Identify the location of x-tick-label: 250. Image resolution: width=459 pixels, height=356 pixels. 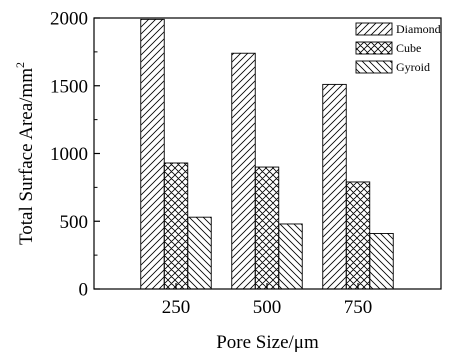
(176, 307).